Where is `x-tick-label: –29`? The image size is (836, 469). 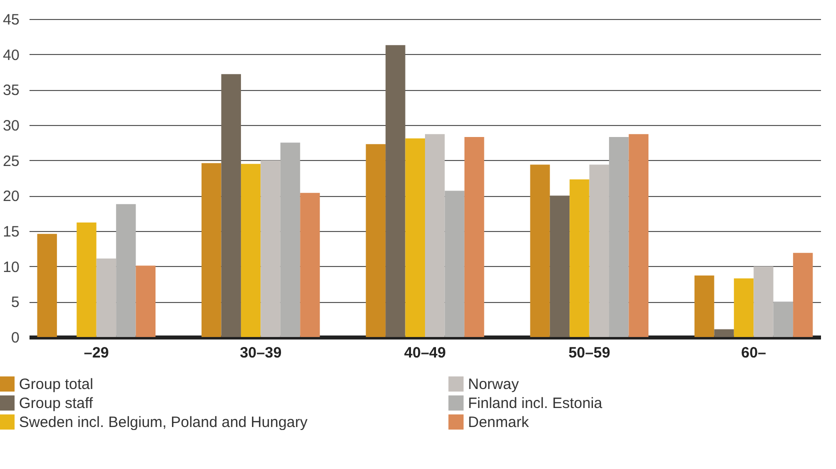 x-tick-label: –29 is located at coordinates (96, 353).